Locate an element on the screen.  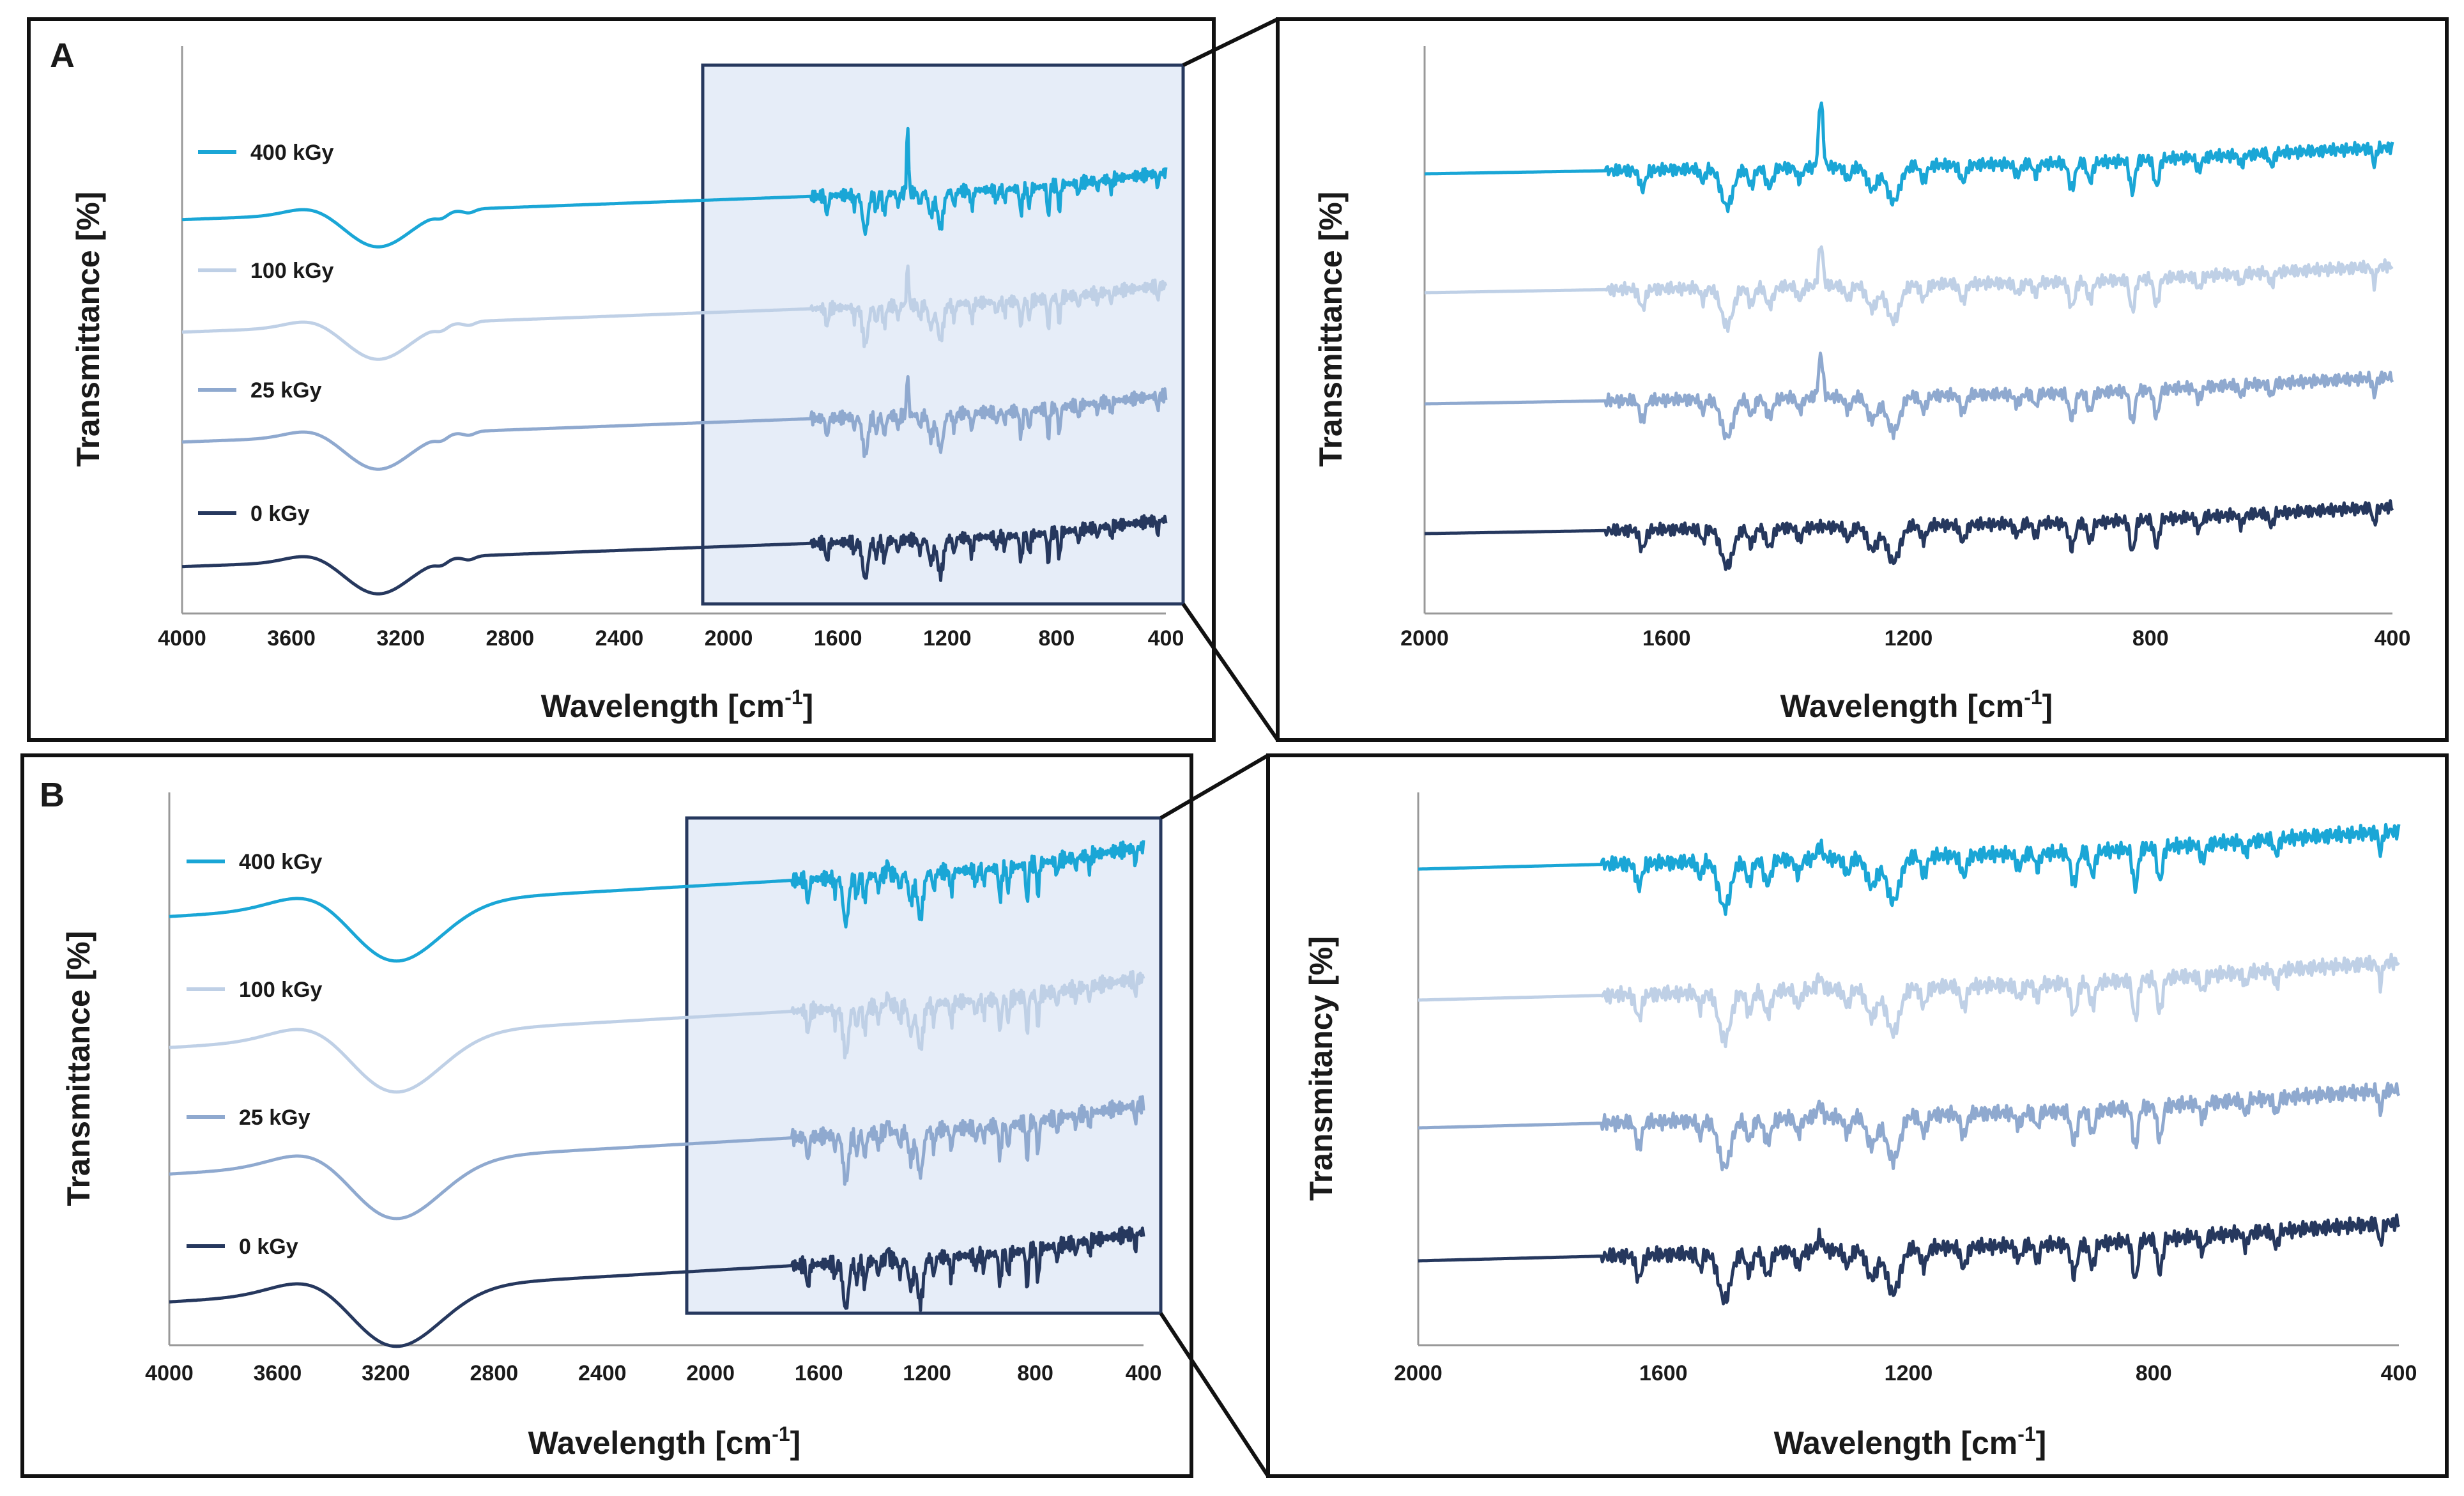
panel-letter-b: B is located at coordinates (53, 795).